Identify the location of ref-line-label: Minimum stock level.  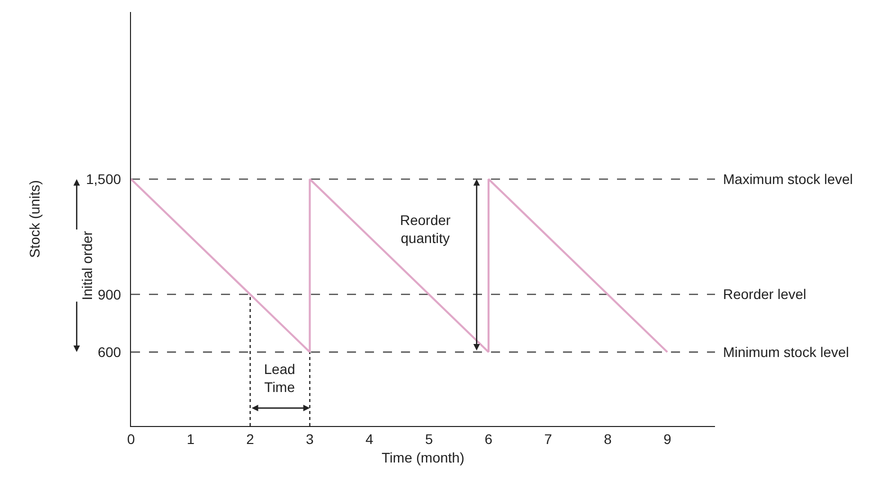
(786, 352).